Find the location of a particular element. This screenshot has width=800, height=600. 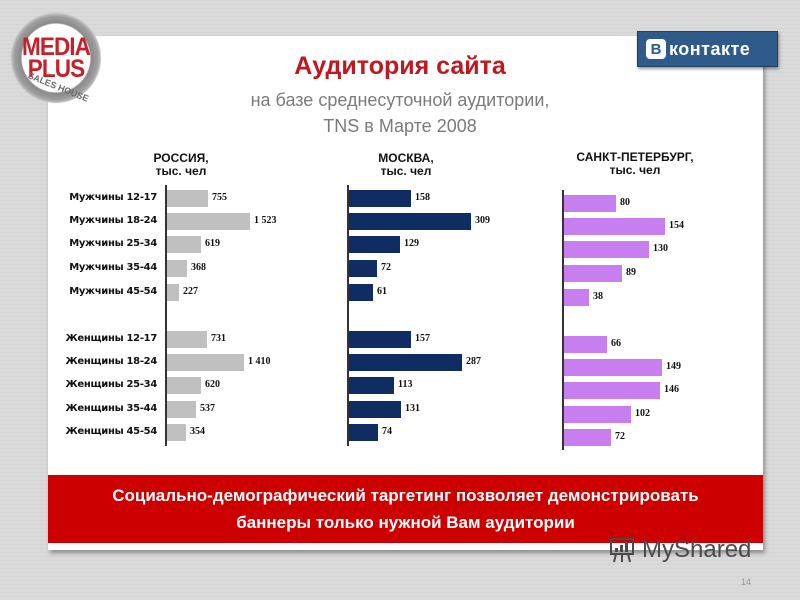

page-number: 14 is located at coordinates (746, 582).